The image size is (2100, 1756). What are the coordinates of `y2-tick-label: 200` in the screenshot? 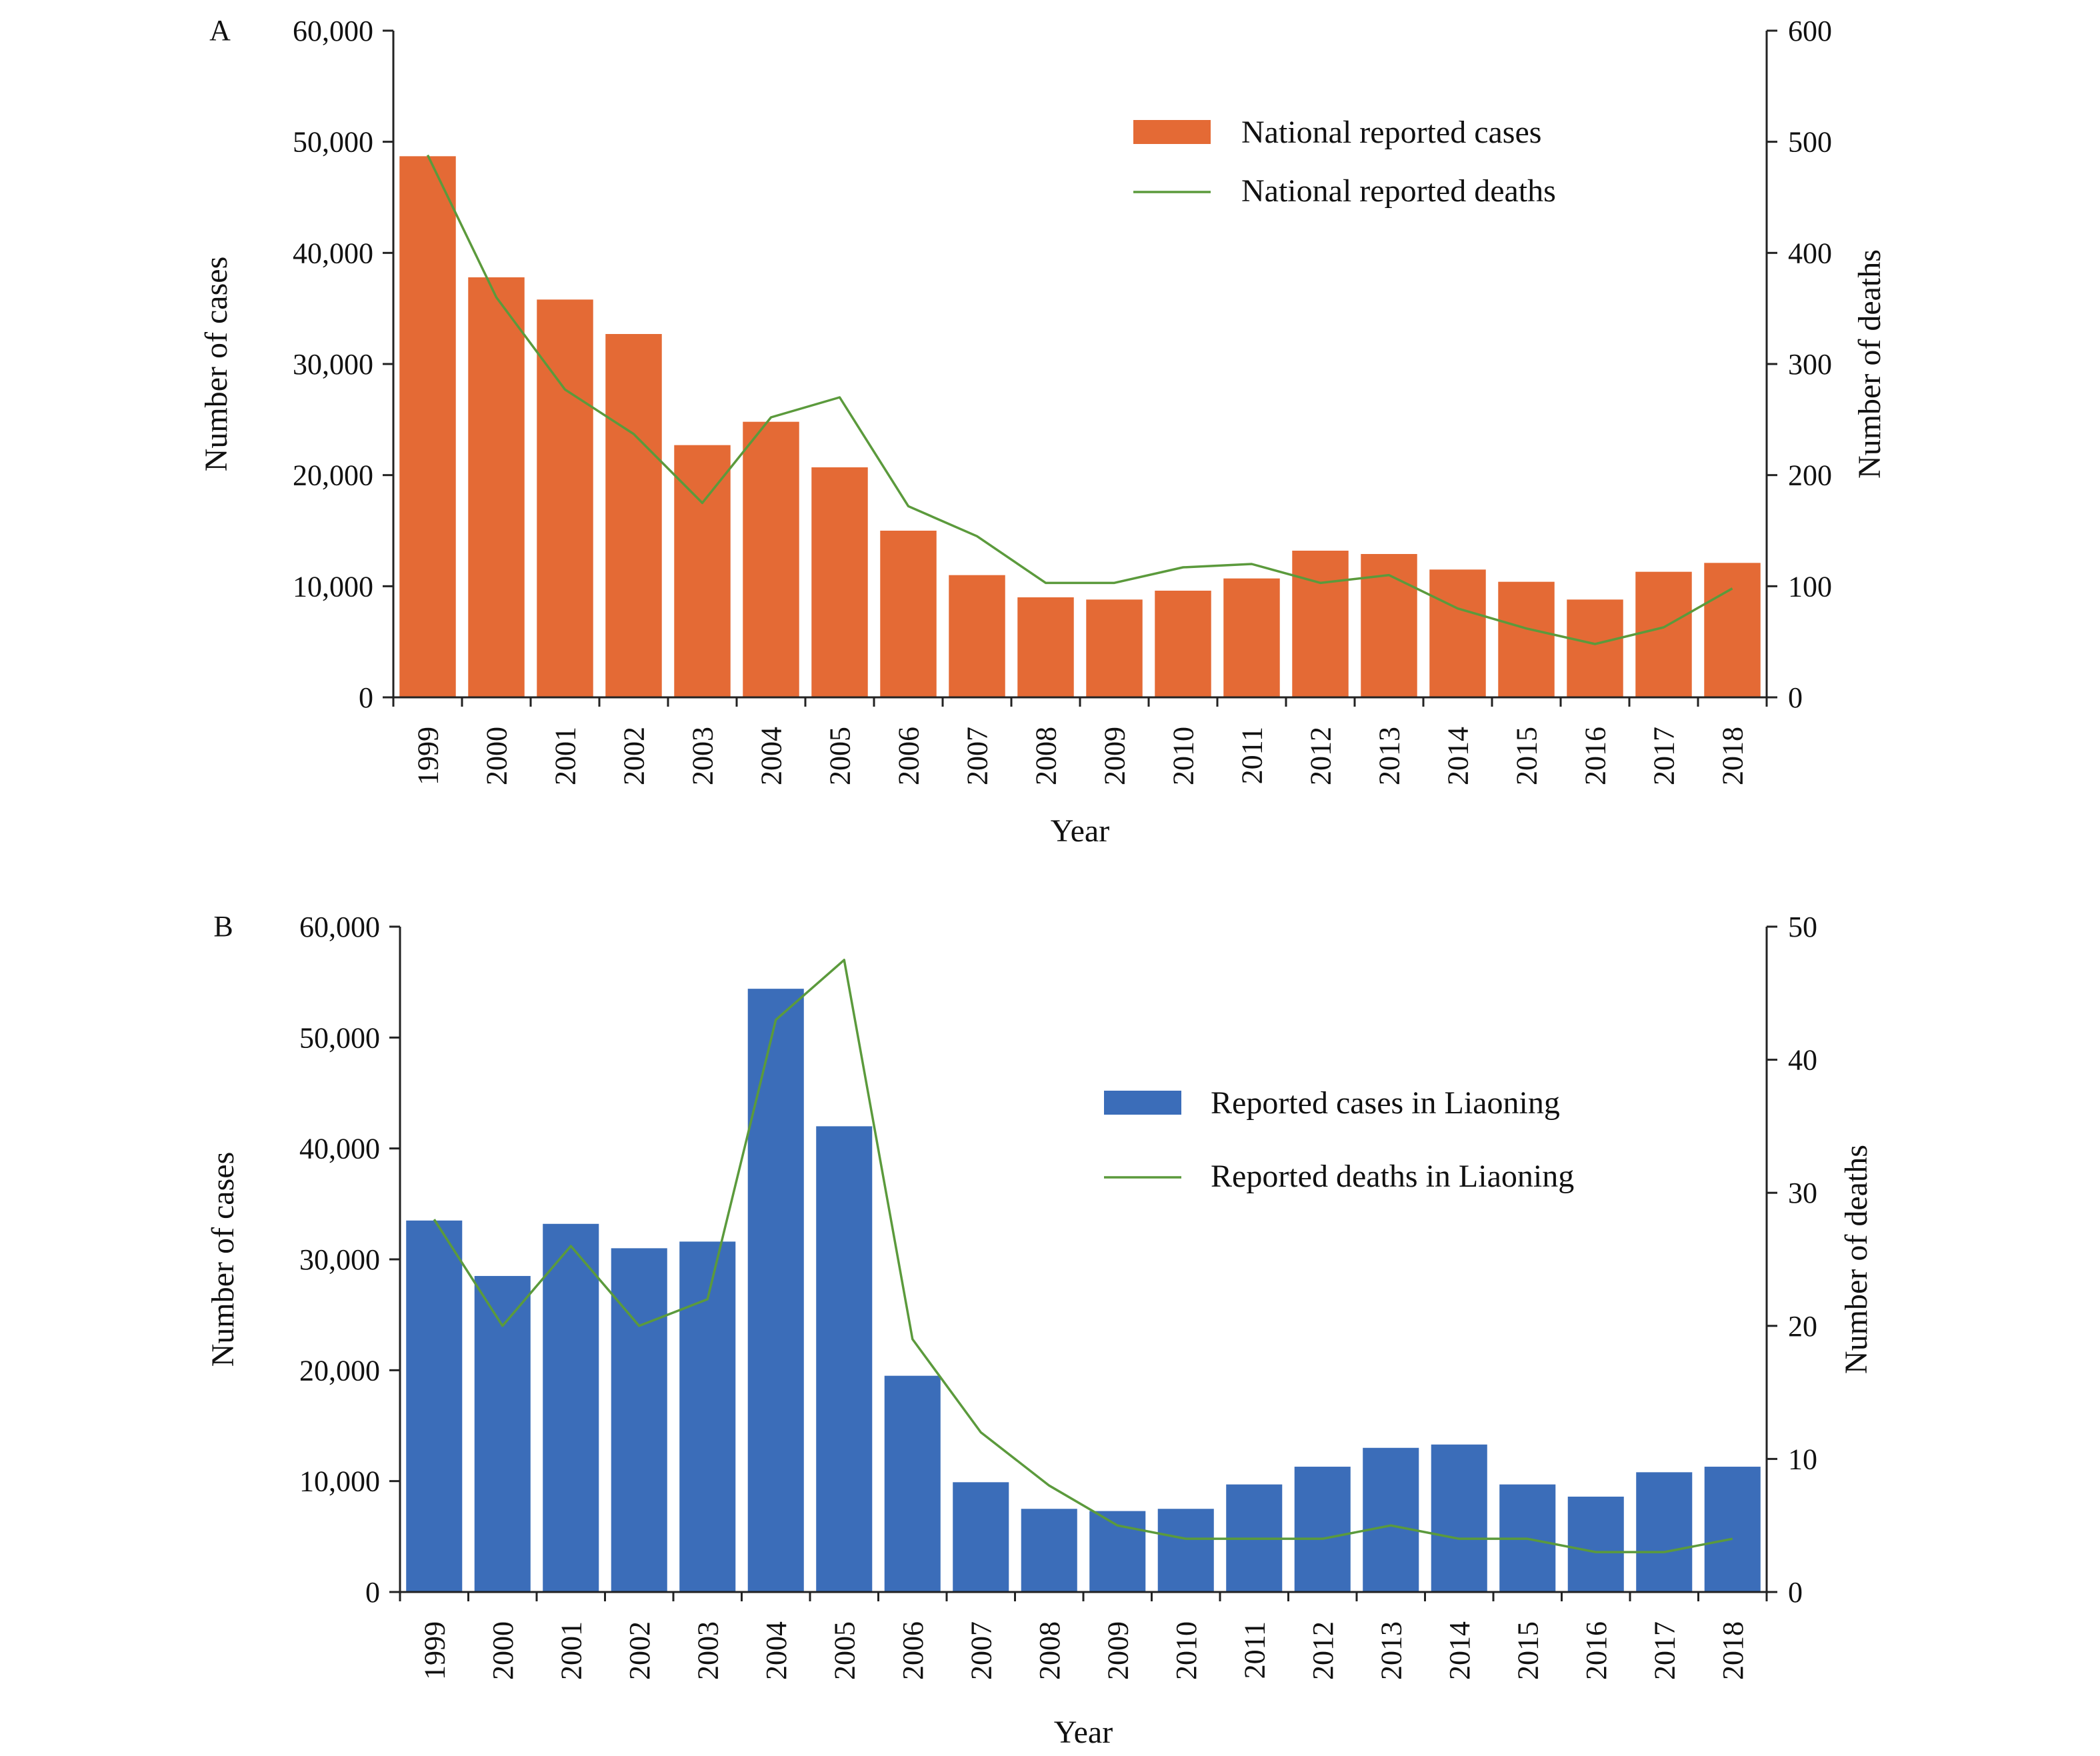 It's located at (1810, 475).